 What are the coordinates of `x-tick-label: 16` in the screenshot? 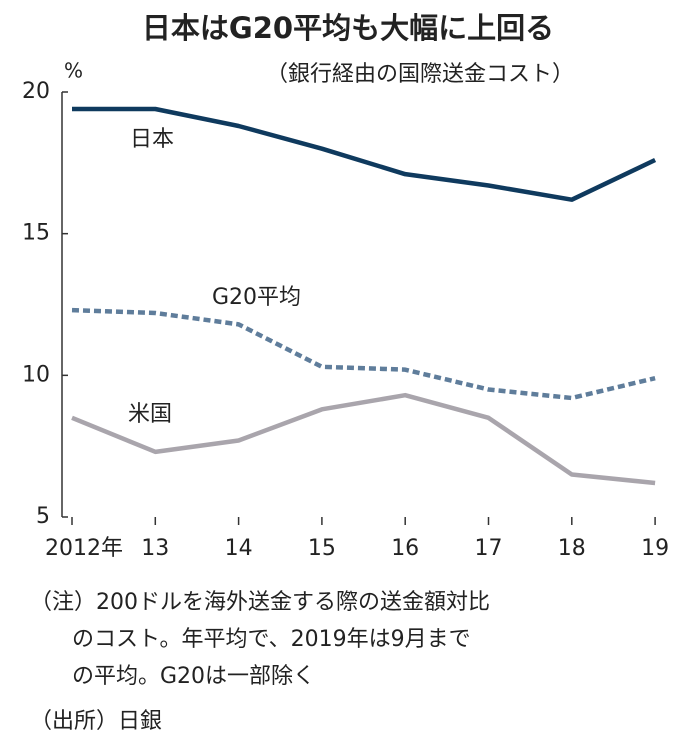 It's located at (405, 548).